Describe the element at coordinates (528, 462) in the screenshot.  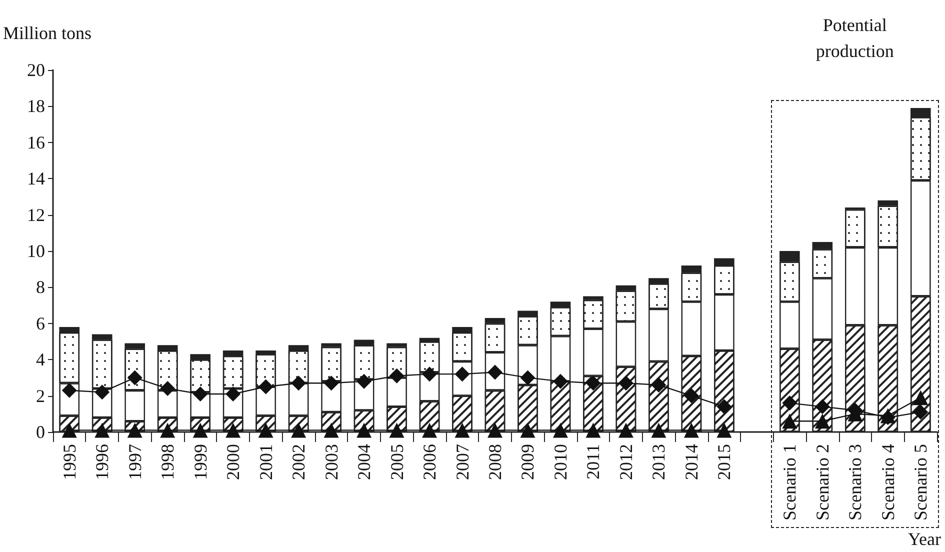
I see `x-tick-label: 2009` at that location.